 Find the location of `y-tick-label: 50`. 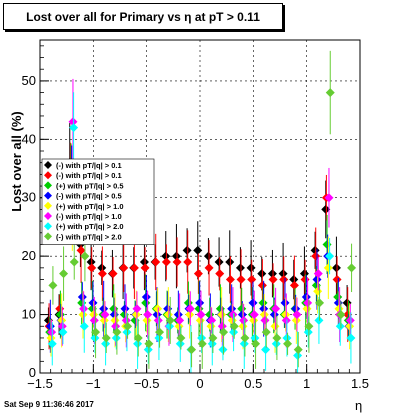

y-tick-label: 50 is located at coordinates (29, 80).